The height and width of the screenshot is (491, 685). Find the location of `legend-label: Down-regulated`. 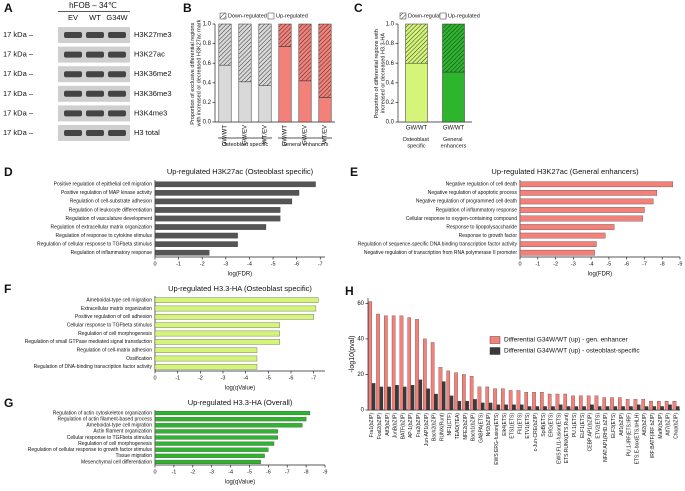

legend-label: Down-regulated is located at coordinates (247, 16).